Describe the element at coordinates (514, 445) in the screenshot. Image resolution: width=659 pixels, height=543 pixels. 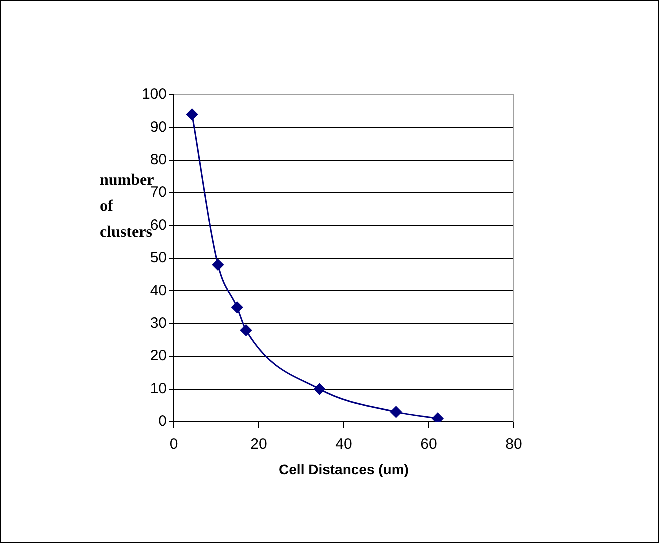
I see `x-tick-label: 80` at that location.